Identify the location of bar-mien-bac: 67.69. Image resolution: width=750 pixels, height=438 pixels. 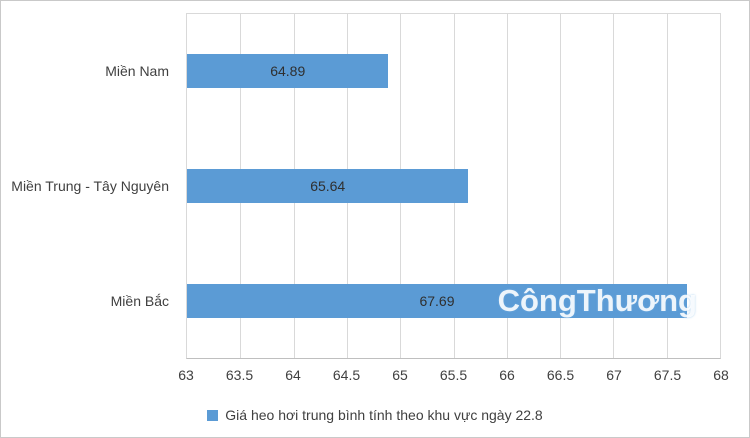
(437, 300).